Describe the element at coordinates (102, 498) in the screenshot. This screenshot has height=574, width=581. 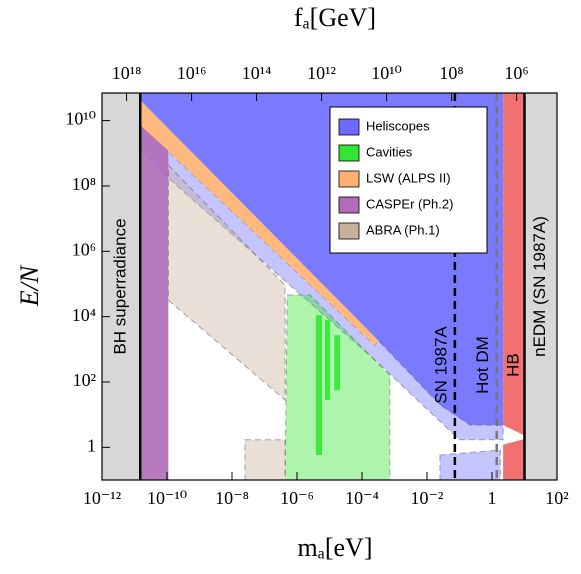
I see `x-tick-label: 10⁻¹²` at that location.